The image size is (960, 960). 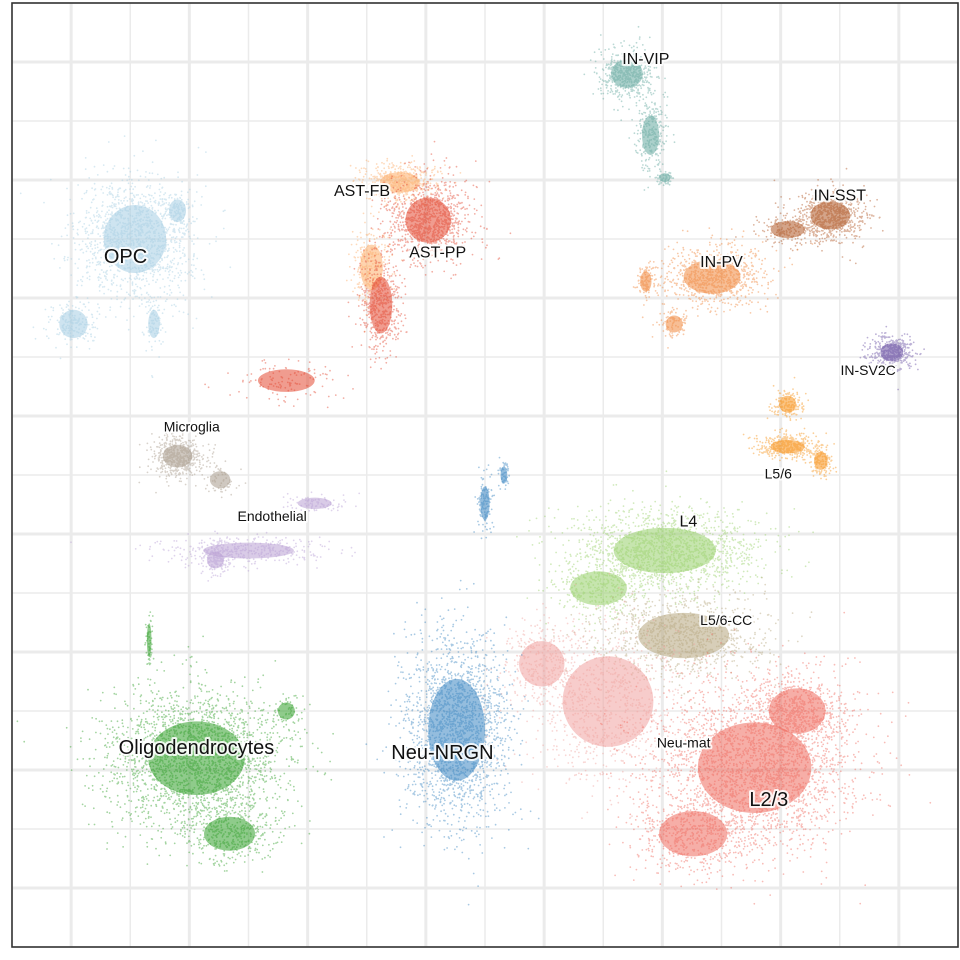 I want to click on cluster-opc, so click(x=125, y=257).